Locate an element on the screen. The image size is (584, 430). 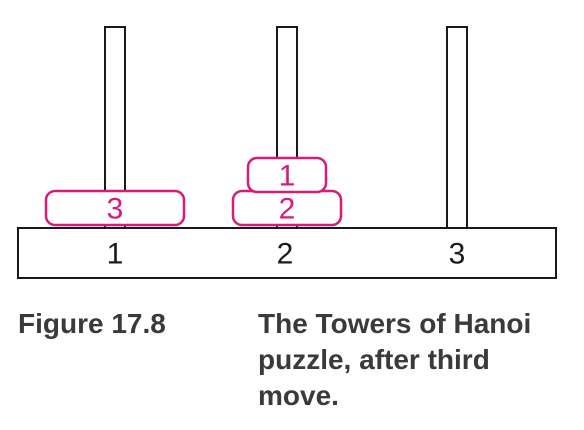
base-platform is located at coordinates (287, 253).